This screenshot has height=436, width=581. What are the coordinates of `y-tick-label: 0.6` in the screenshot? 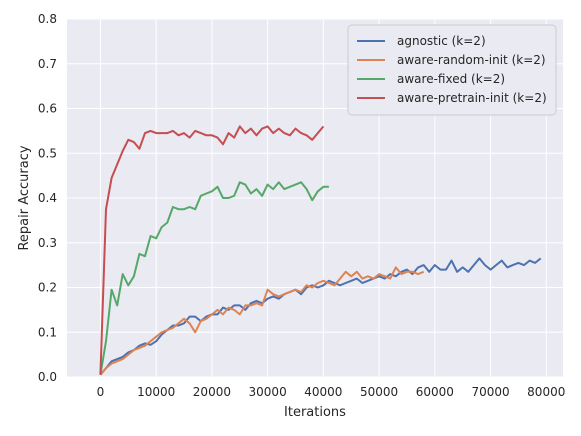 It's located at (47, 109).